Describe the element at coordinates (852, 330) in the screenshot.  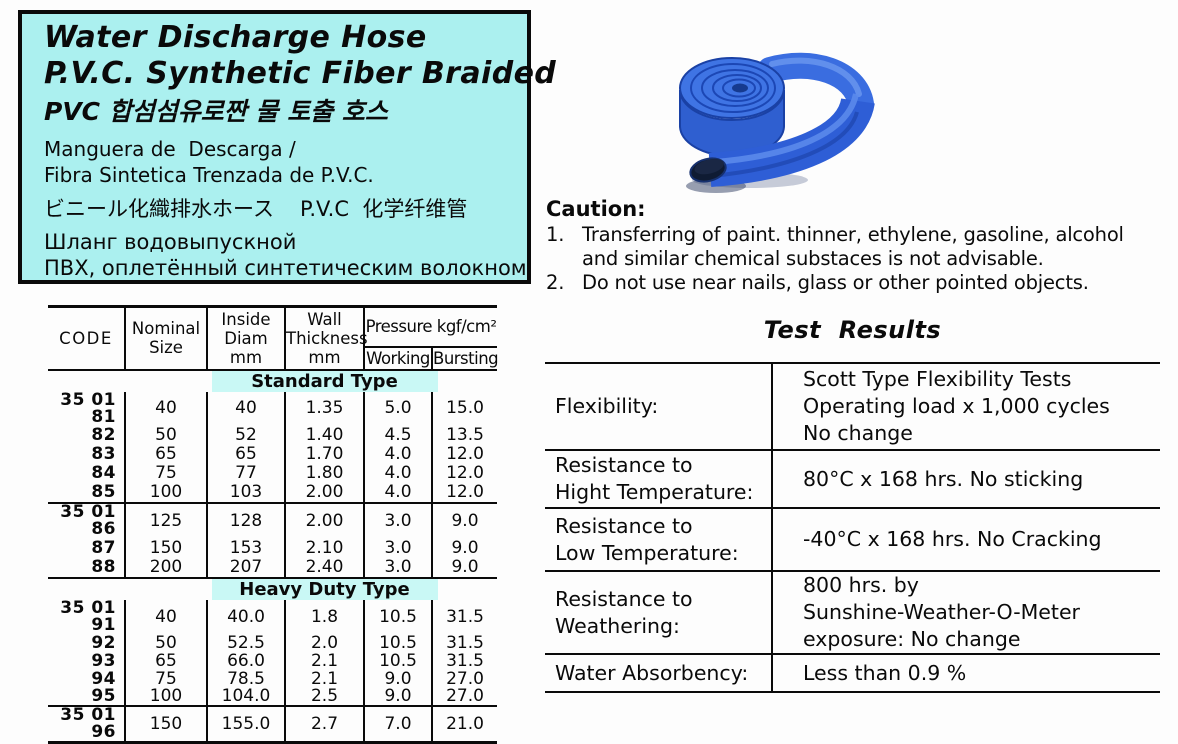
I see `test-results-title: Test Results` at that location.